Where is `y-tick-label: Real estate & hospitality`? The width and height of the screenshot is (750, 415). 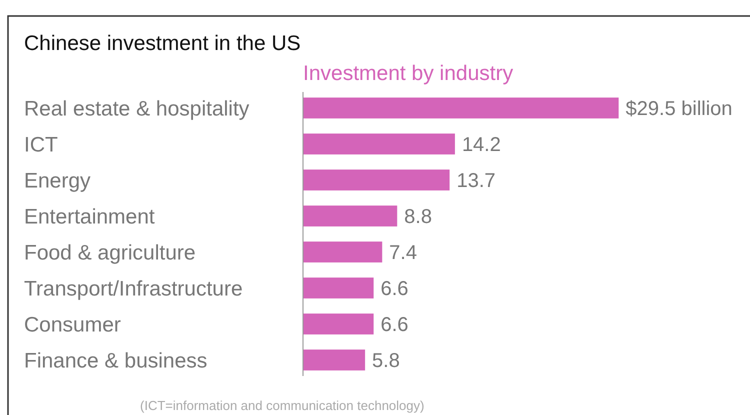 y-tick-label: Real estate & hospitality is located at coordinates (137, 108).